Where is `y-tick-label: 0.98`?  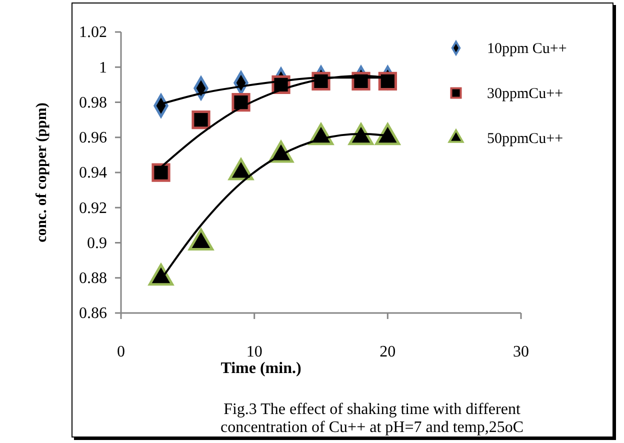 y-tick-label: 0.98 is located at coordinates (93, 103).